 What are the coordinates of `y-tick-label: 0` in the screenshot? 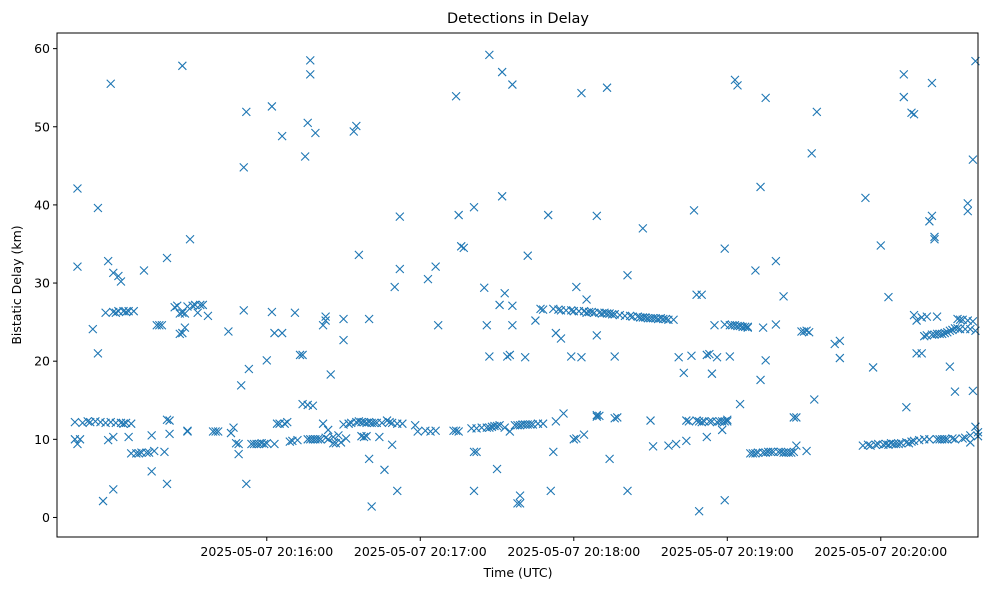 It's located at (46, 517).